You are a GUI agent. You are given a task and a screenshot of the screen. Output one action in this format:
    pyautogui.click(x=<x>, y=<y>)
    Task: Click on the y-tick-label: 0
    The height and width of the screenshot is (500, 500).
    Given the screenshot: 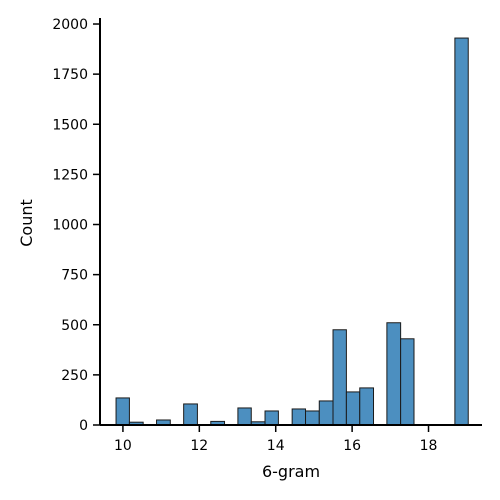 What is the action you would take?
    pyautogui.click(x=83, y=426)
    